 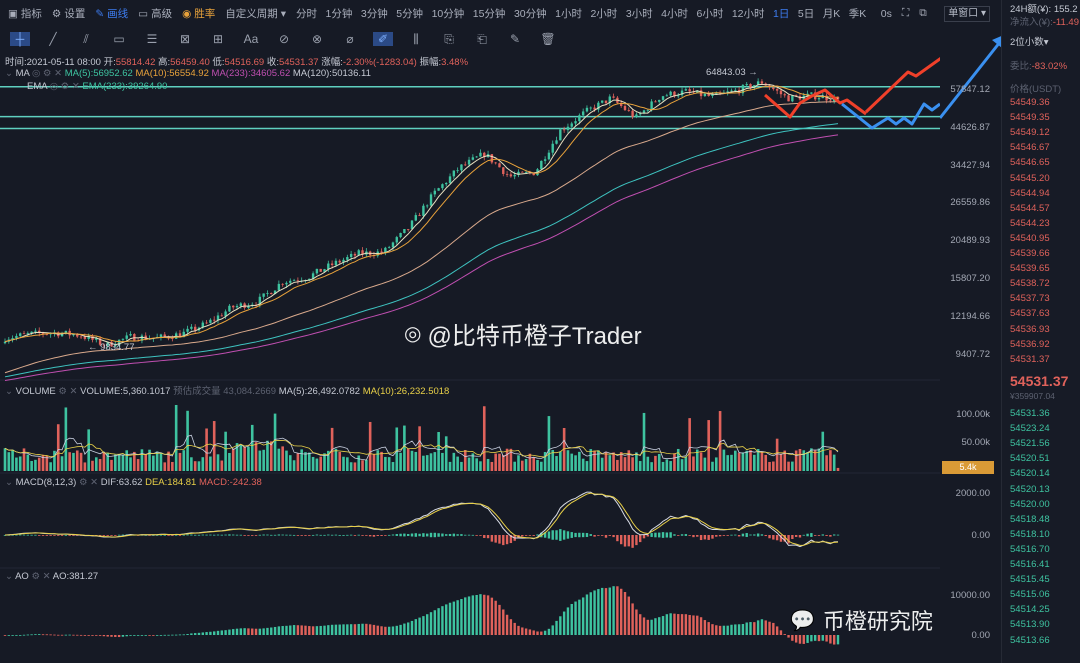 I want to click on bid-price: 54513.66, so click(x=1030, y=640).